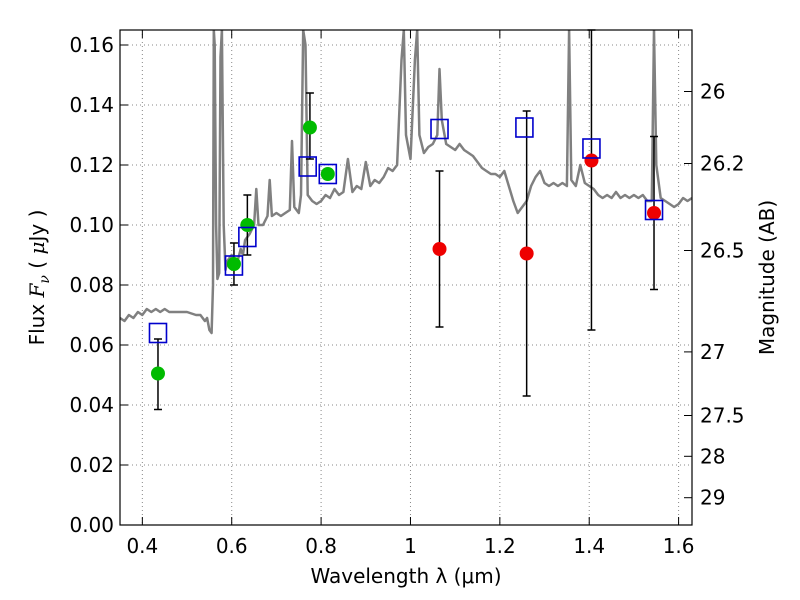  I want to click on y-tick-label: 0.08, so click(91, 285).